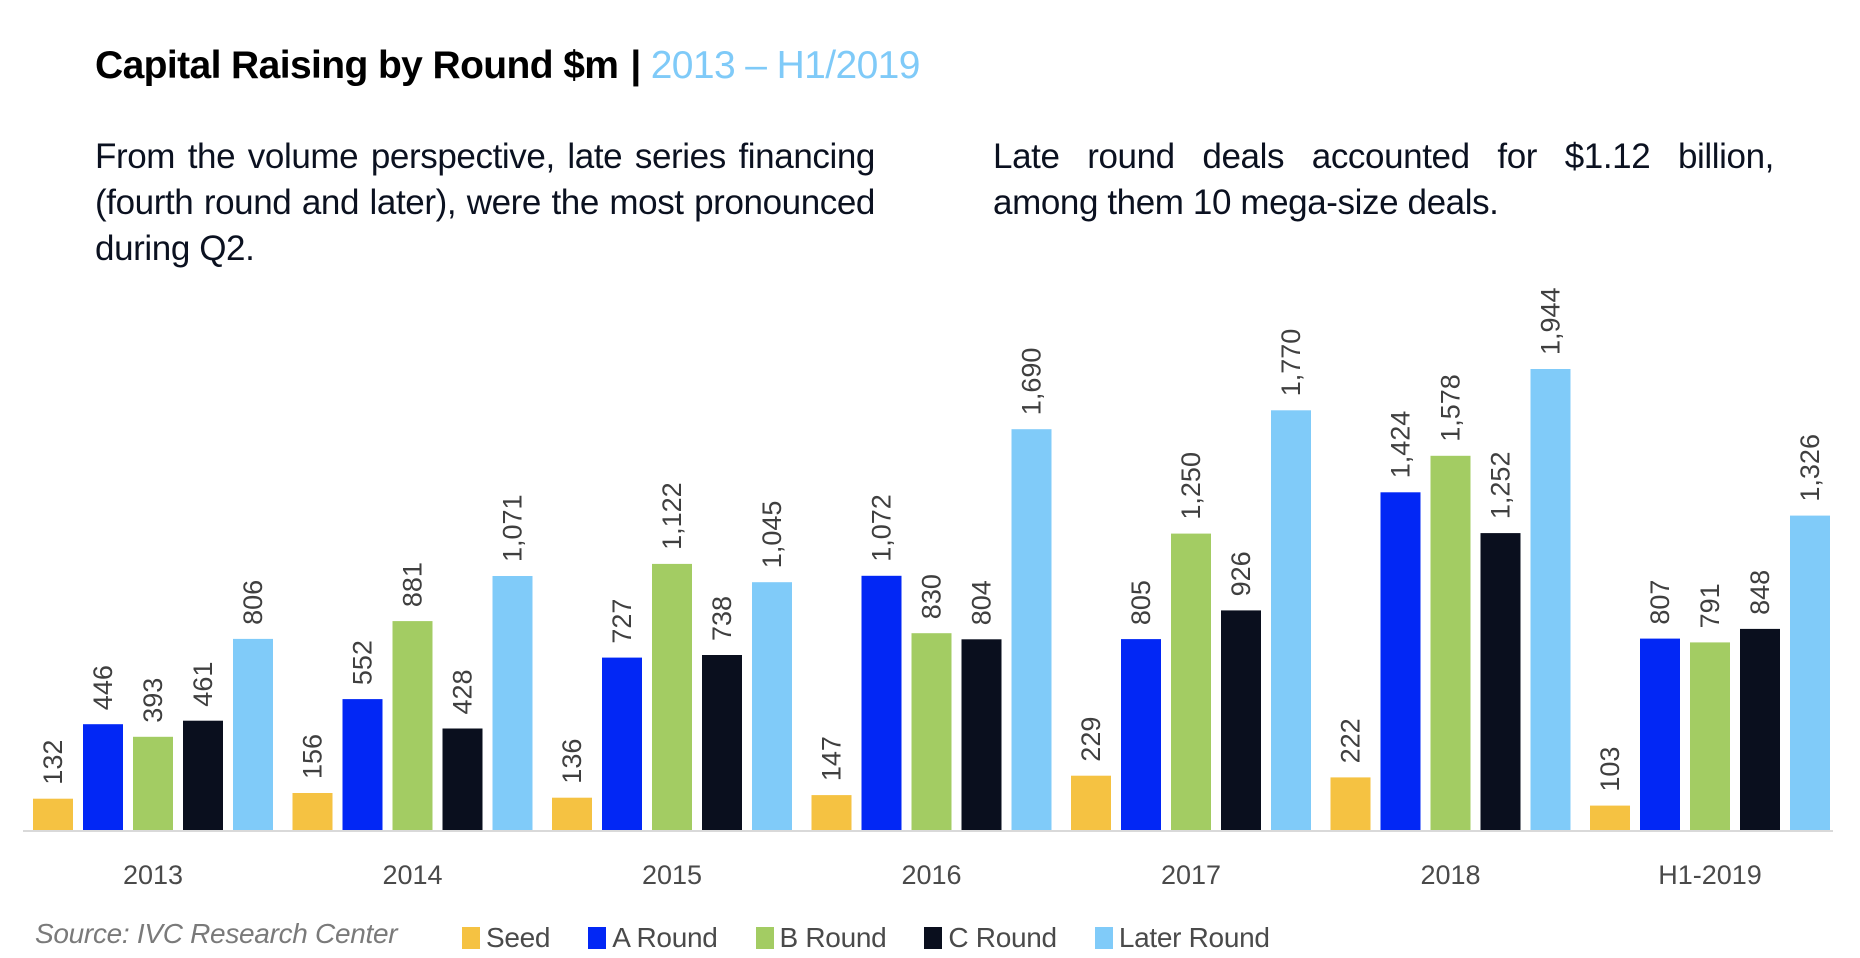 The width and height of the screenshot is (1860, 958). I want to click on bar-c-round-2014, so click(462, 779).